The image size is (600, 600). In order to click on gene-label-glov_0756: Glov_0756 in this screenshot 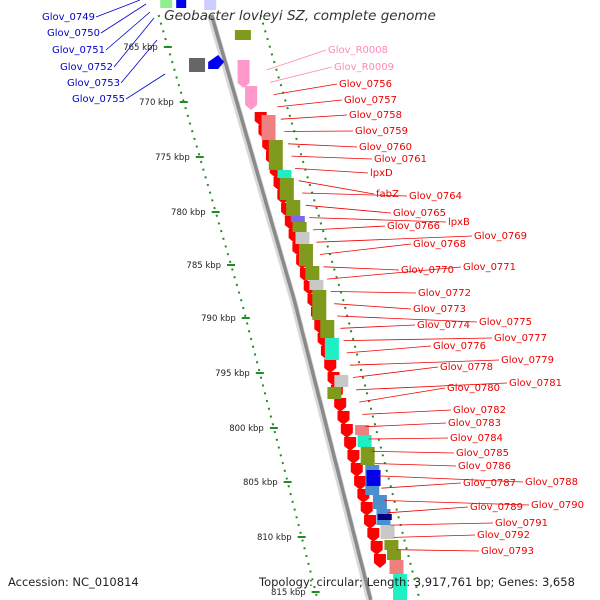, I will do `click(365, 84)`.